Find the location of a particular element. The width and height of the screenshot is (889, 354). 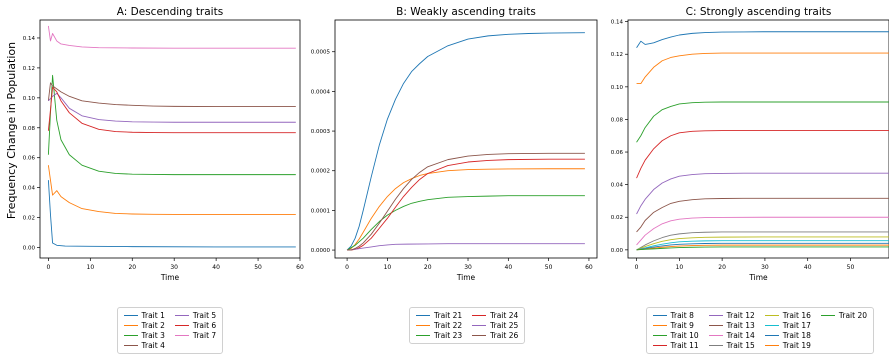

y-tick-label: 0.06 is located at coordinates (617, 153).